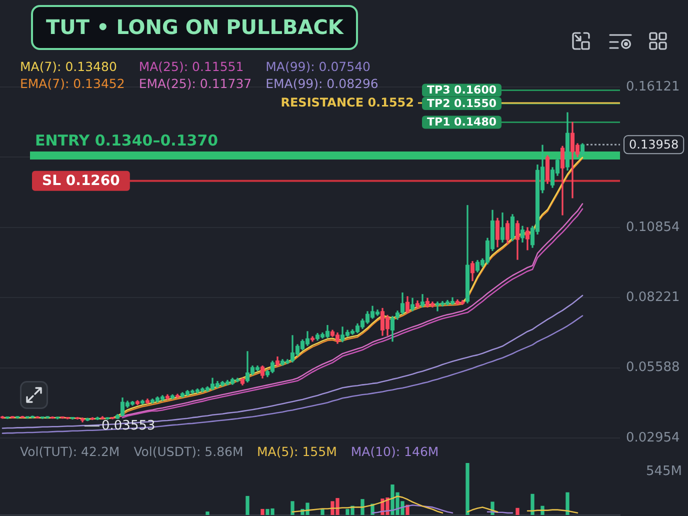 Image resolution: width=688 pixels, height=516 pixels. I want to click on text: MA(99): 0.07540, so click(319, 66).